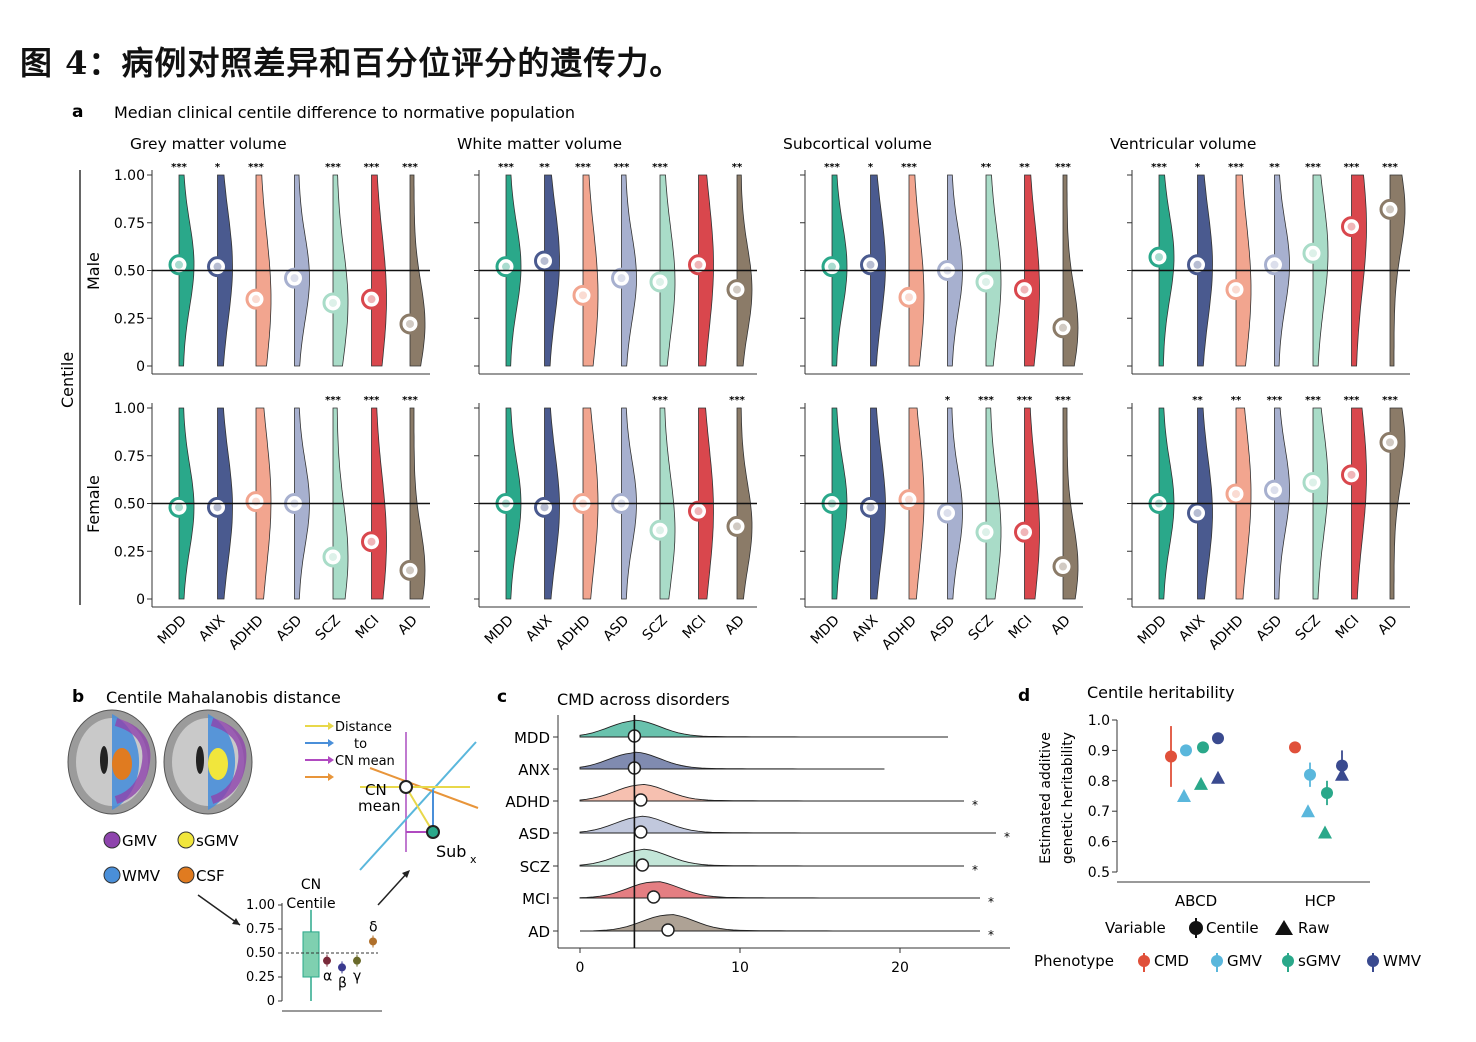 Image resolution: width=1476 pixels, height=1042 pixels. I want to click on legend-dot-csf, so click(186, 875).